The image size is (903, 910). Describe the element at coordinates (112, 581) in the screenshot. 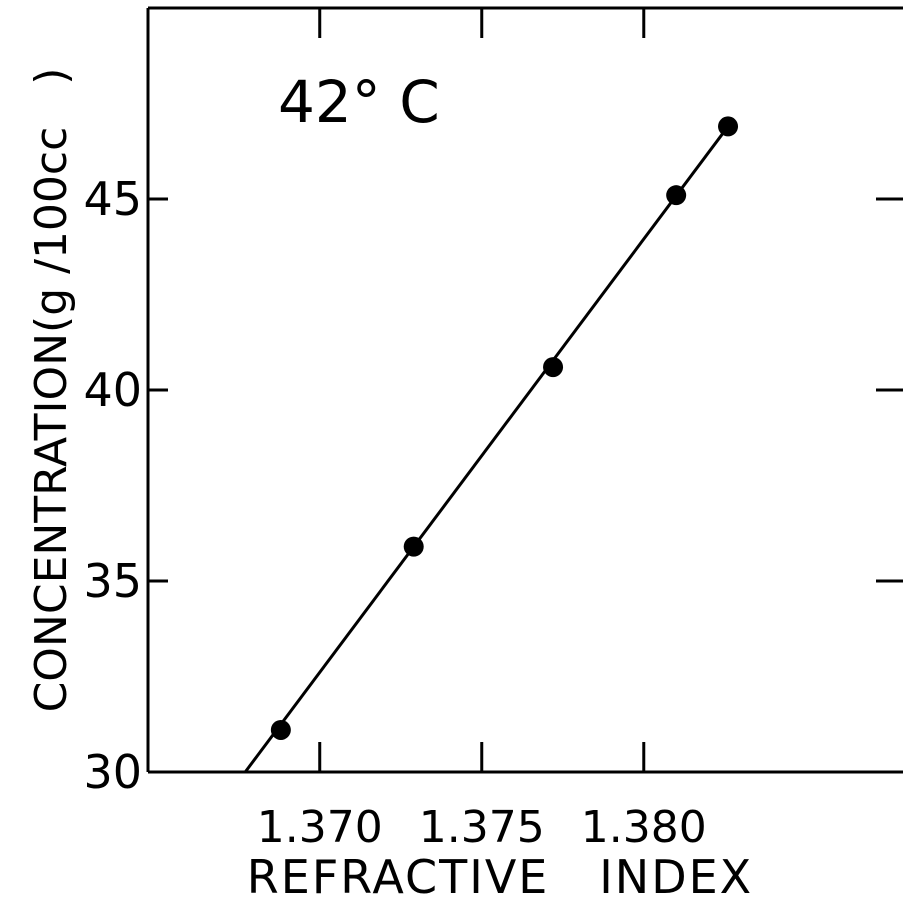

I see `y-tick-label: 35` at that location.